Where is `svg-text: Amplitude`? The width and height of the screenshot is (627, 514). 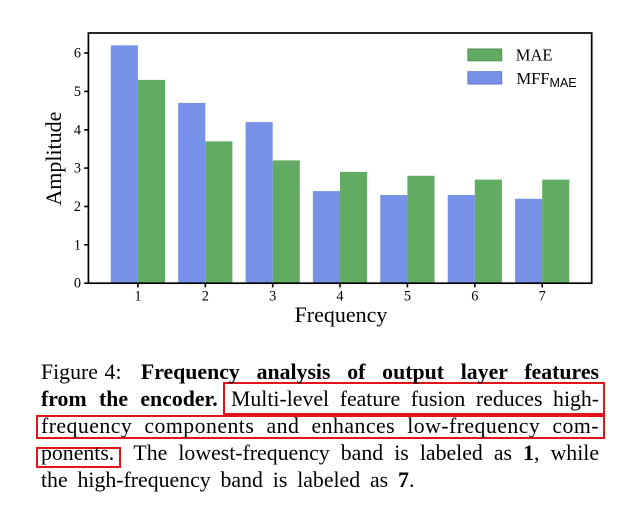 svg-text: Amplitude is located at coordinates (53, 159).